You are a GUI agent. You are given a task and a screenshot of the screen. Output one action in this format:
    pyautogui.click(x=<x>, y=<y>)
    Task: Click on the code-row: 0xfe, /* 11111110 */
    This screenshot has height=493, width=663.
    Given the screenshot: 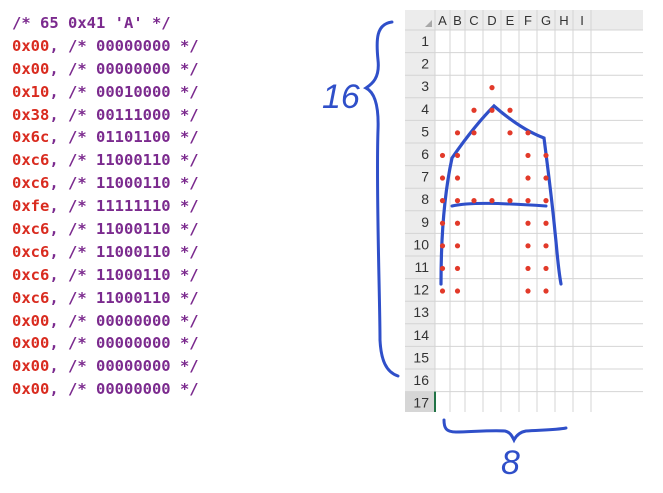 What is the action you would take?
    pyautogui.click(x=105, y=206)
    